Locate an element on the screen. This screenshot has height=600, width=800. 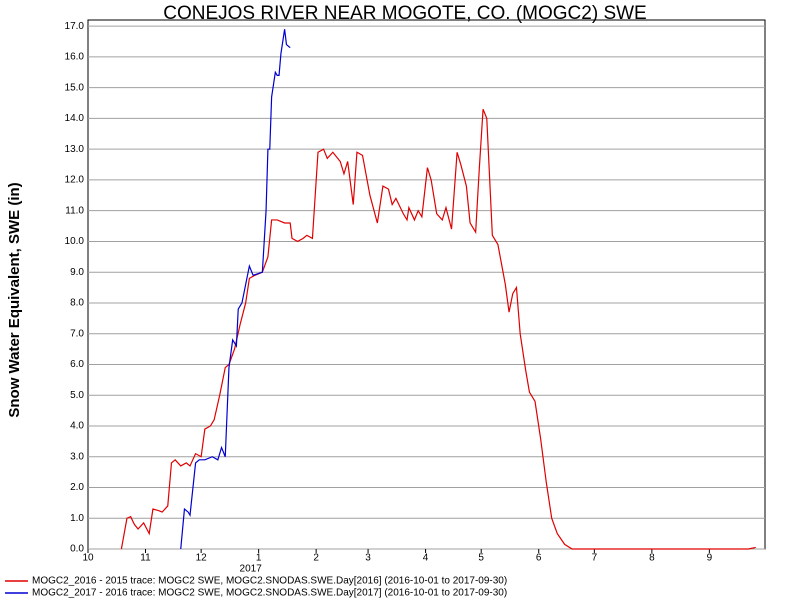
y-axis-label: Snow Water Equivalent, SWE (in) is located at coordinates (14, 299).